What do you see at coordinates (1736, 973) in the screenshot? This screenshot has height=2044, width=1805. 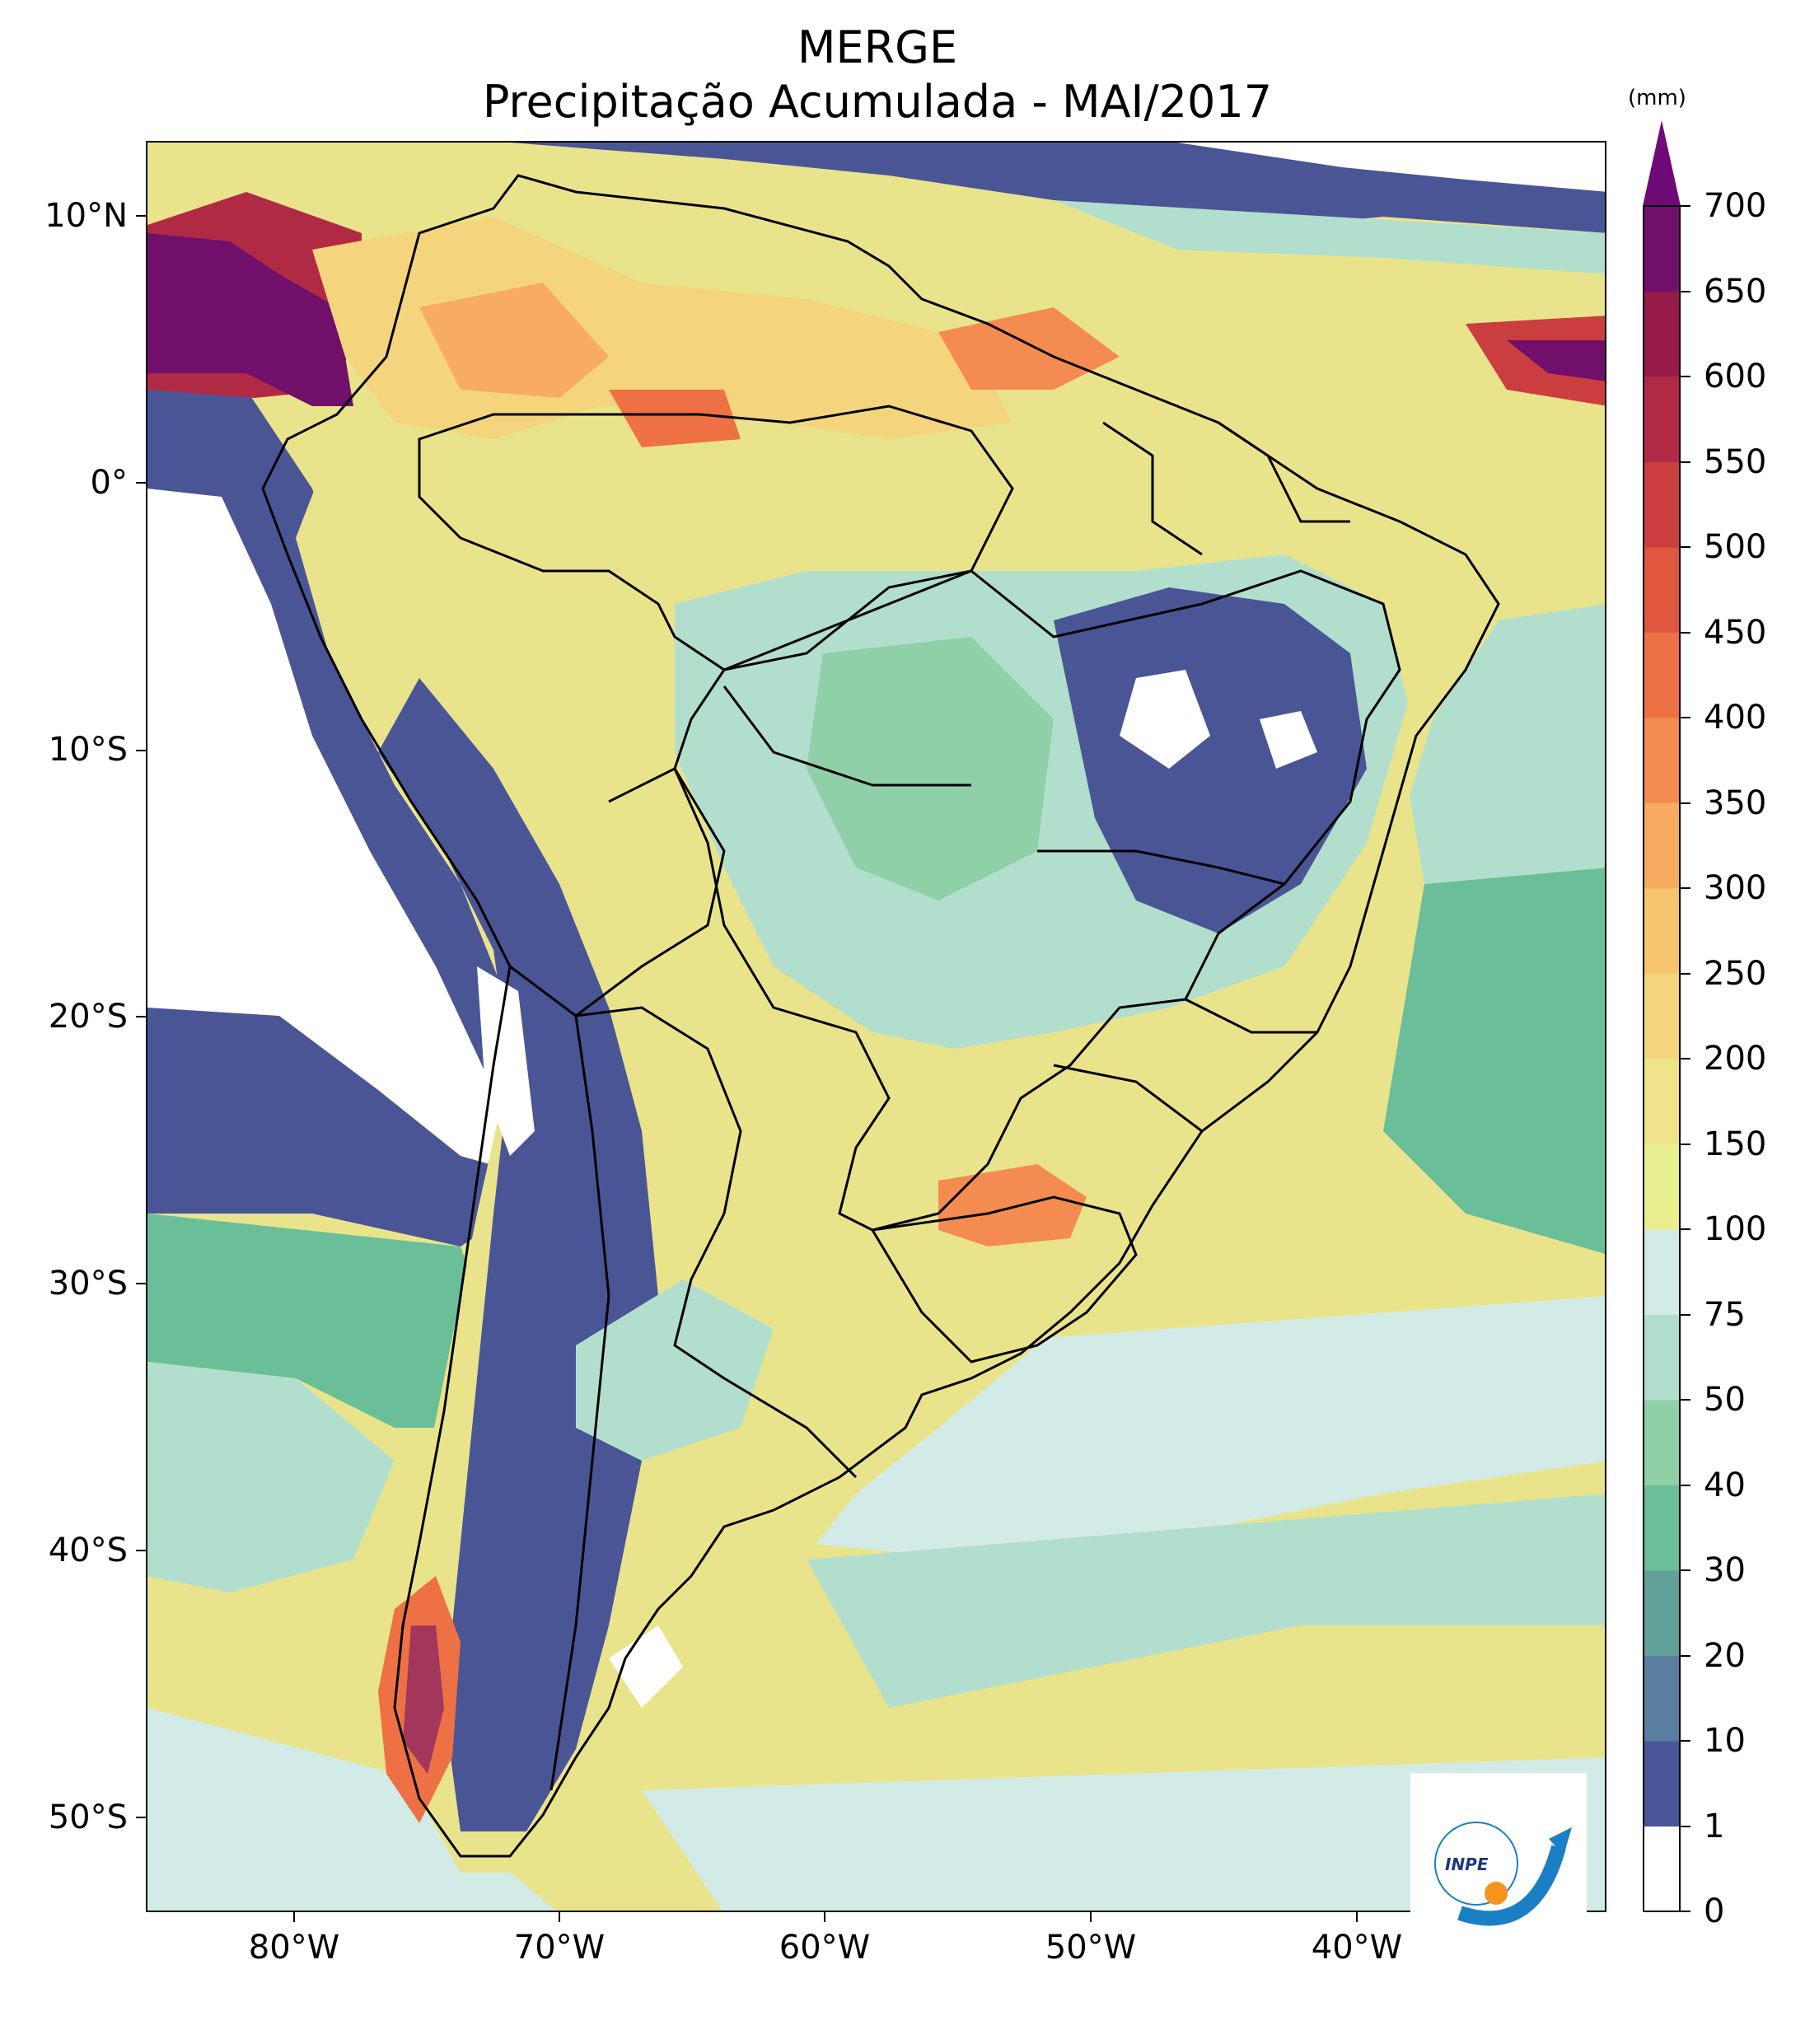 I see `colorbar-label: 250` at bounding box center [1736, 973].